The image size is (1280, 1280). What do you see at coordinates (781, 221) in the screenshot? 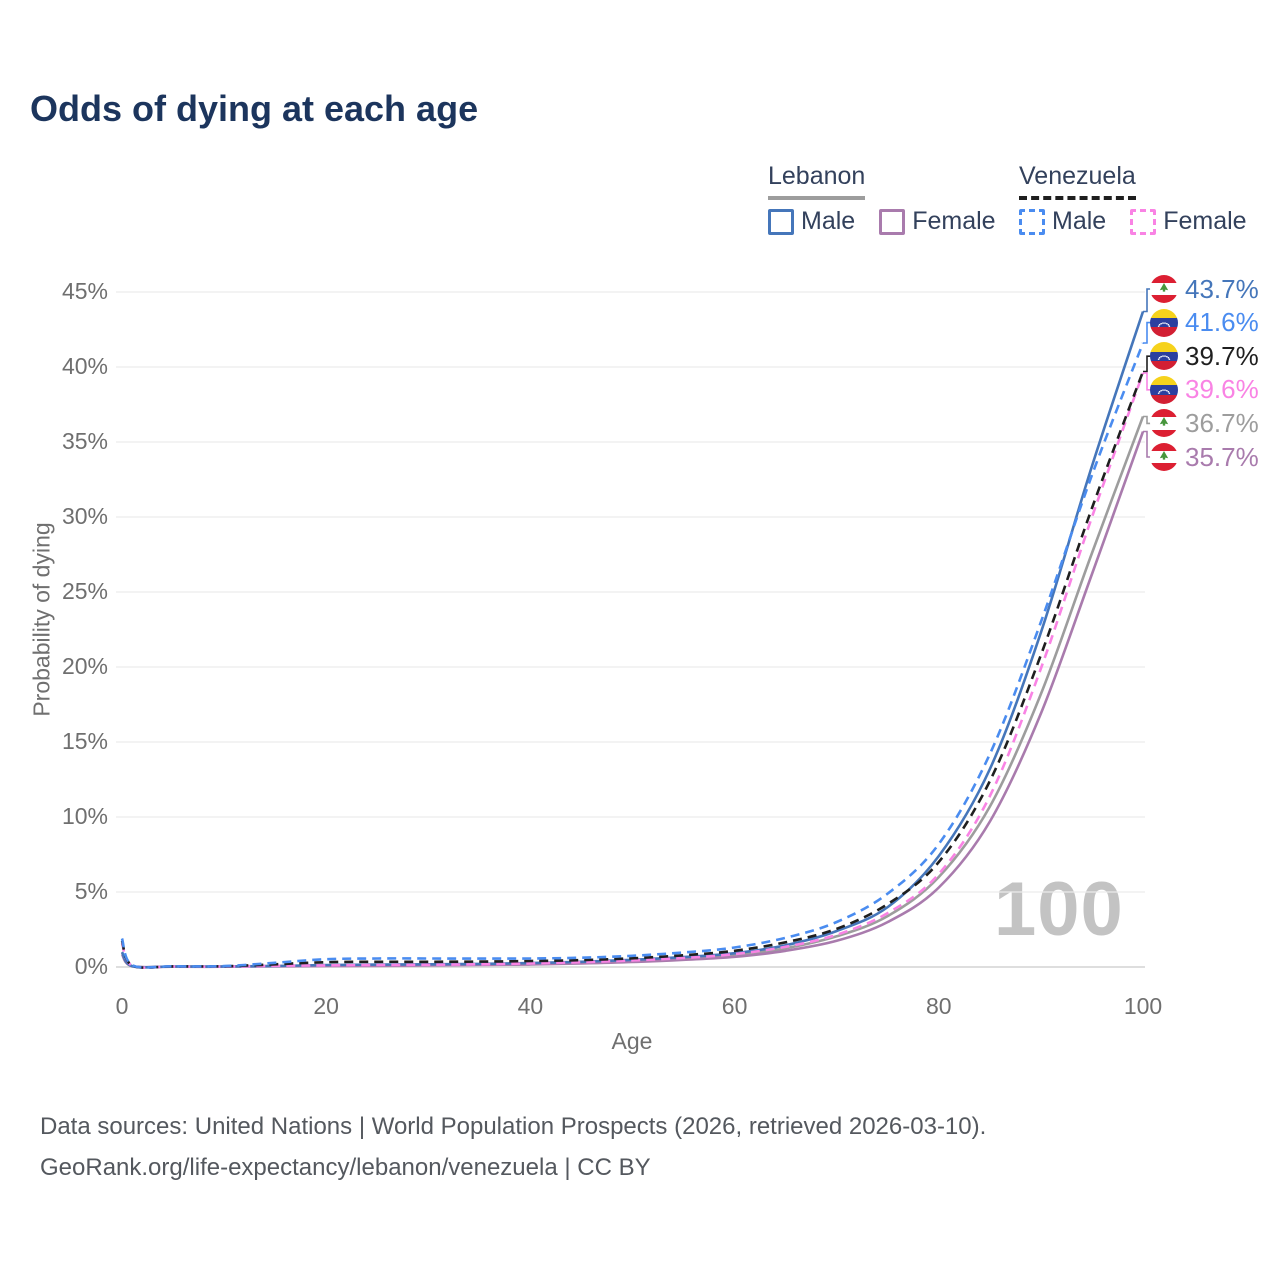
I see `lebanon-male-swatch-icon` at bounding box center [781, 221].